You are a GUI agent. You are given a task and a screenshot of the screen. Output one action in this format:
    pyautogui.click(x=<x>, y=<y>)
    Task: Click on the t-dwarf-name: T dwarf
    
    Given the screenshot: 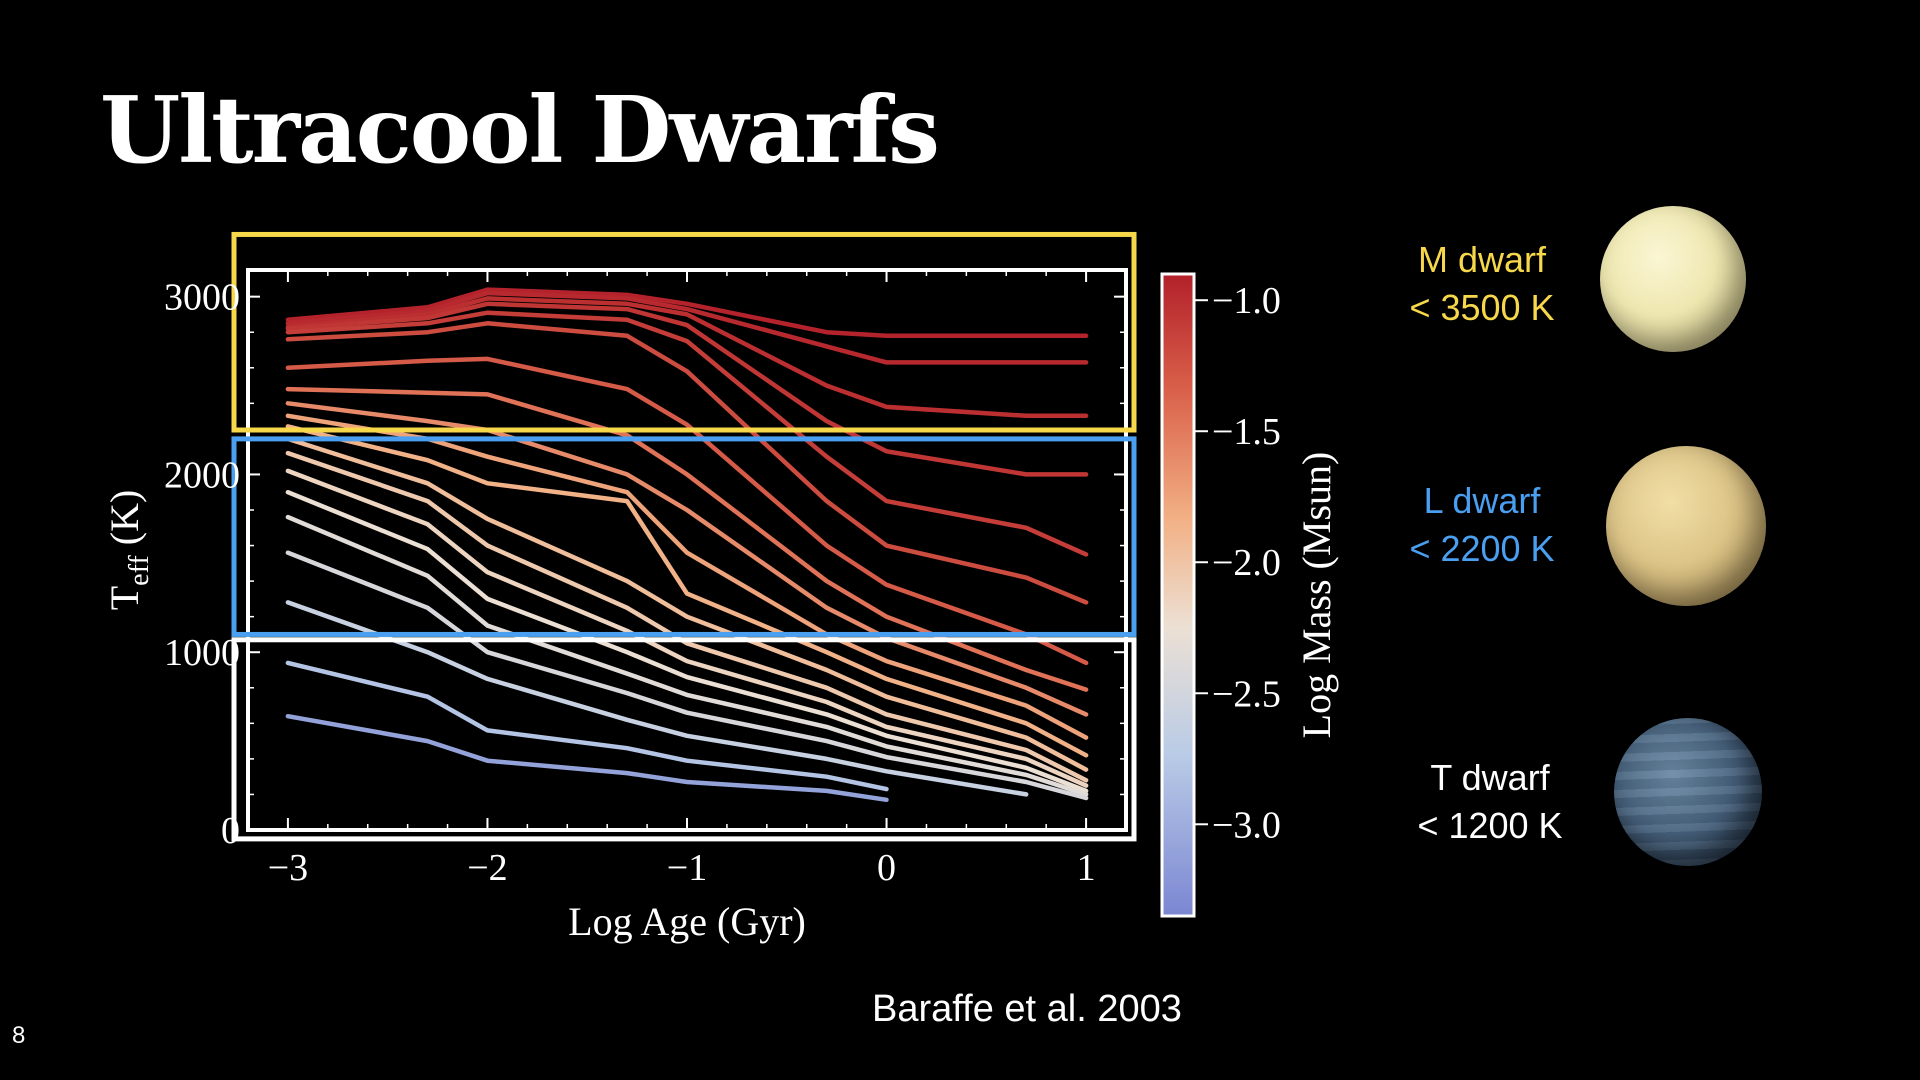 What is the action you would take?
    pyautogui.click(x=1490, y=777)
    